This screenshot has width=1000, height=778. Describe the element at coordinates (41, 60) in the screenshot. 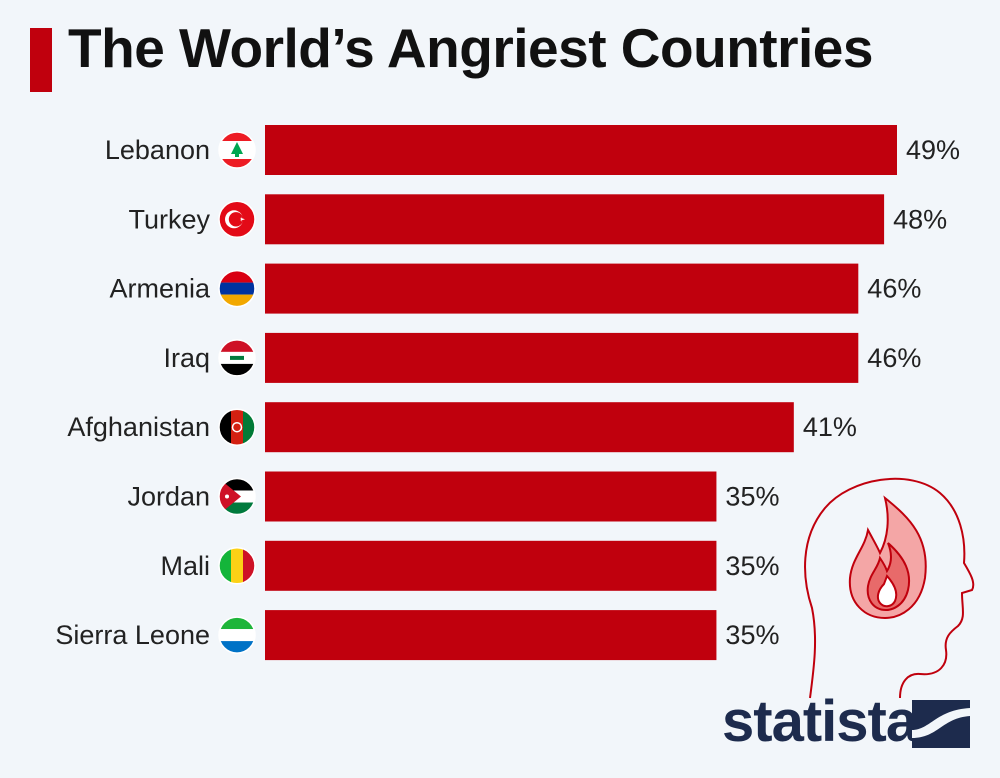

I see `title-accent-bar` at that location.